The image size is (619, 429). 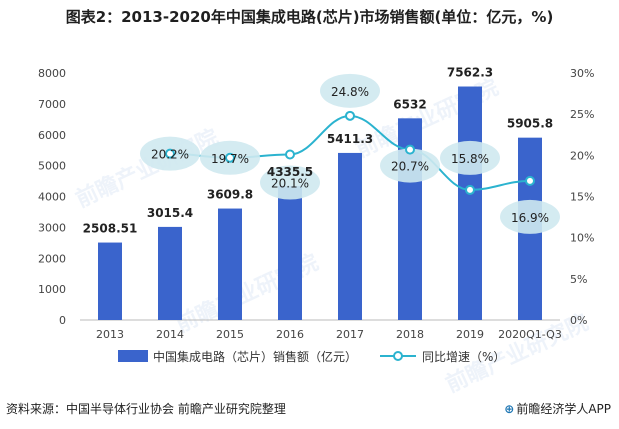 What do you see at coordinates (530, 334) in the screenshot?
I see `x-tick-label: 2020Q1-Q3` at bounding box center [530, 334].